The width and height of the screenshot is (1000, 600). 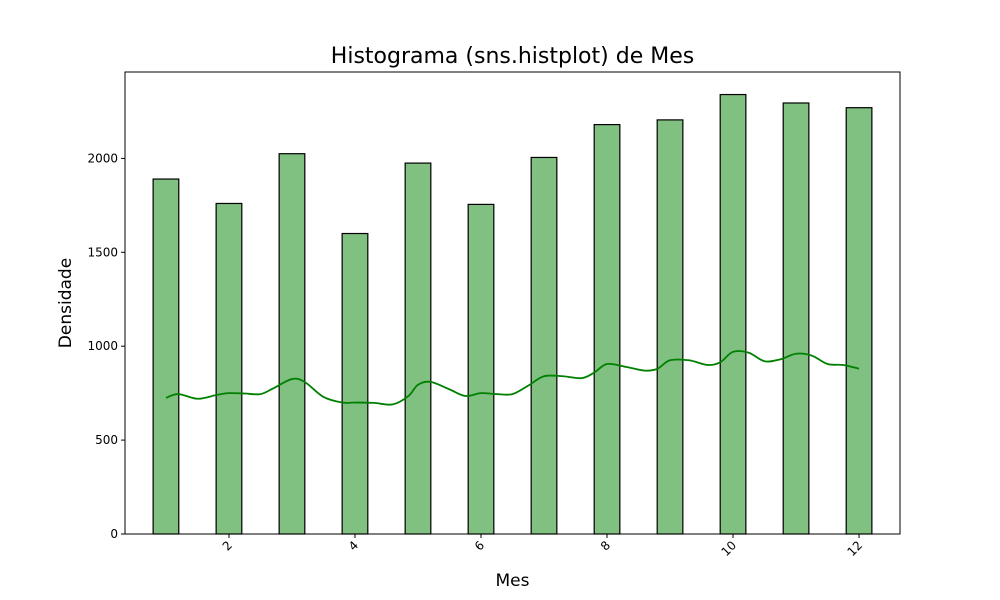 I want to click on y-axis-ticks: 0 500 1000 1500 2000, so click(x=106, y=346).